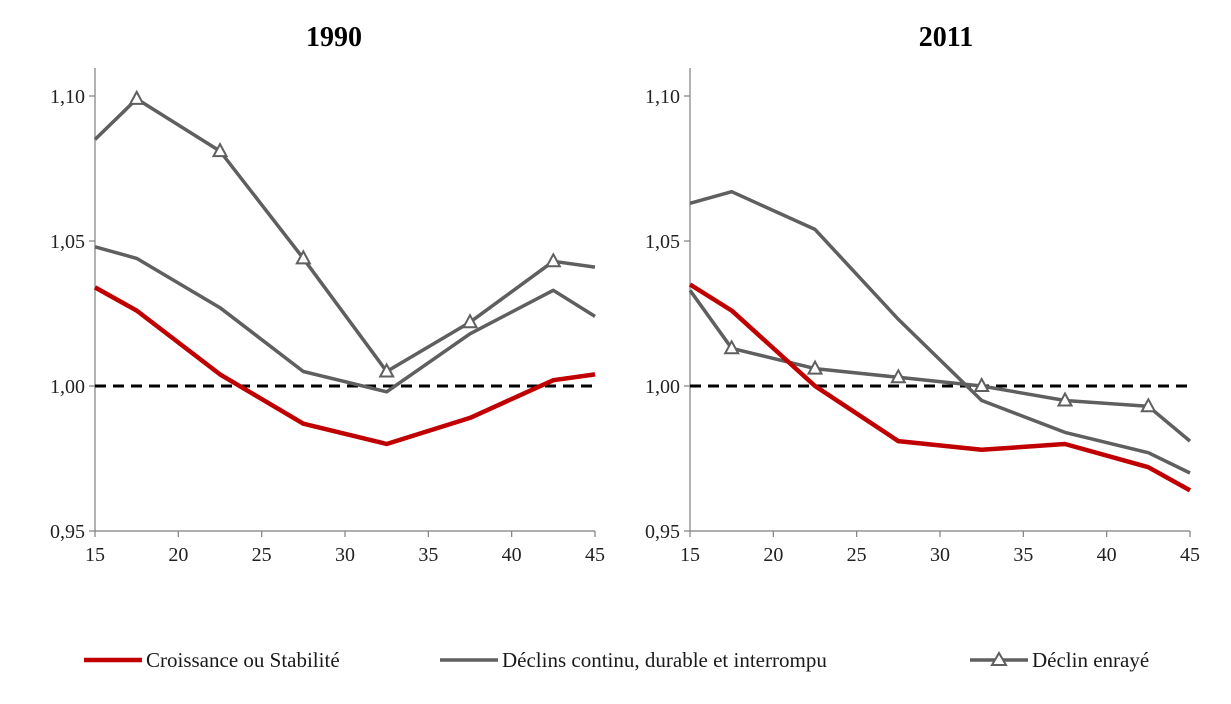 The image size is (1231, 704). Describe the element at coordinates (243, 659) in the screenshot. I see `legend-label: Croissance ou Stabilité` at that location.